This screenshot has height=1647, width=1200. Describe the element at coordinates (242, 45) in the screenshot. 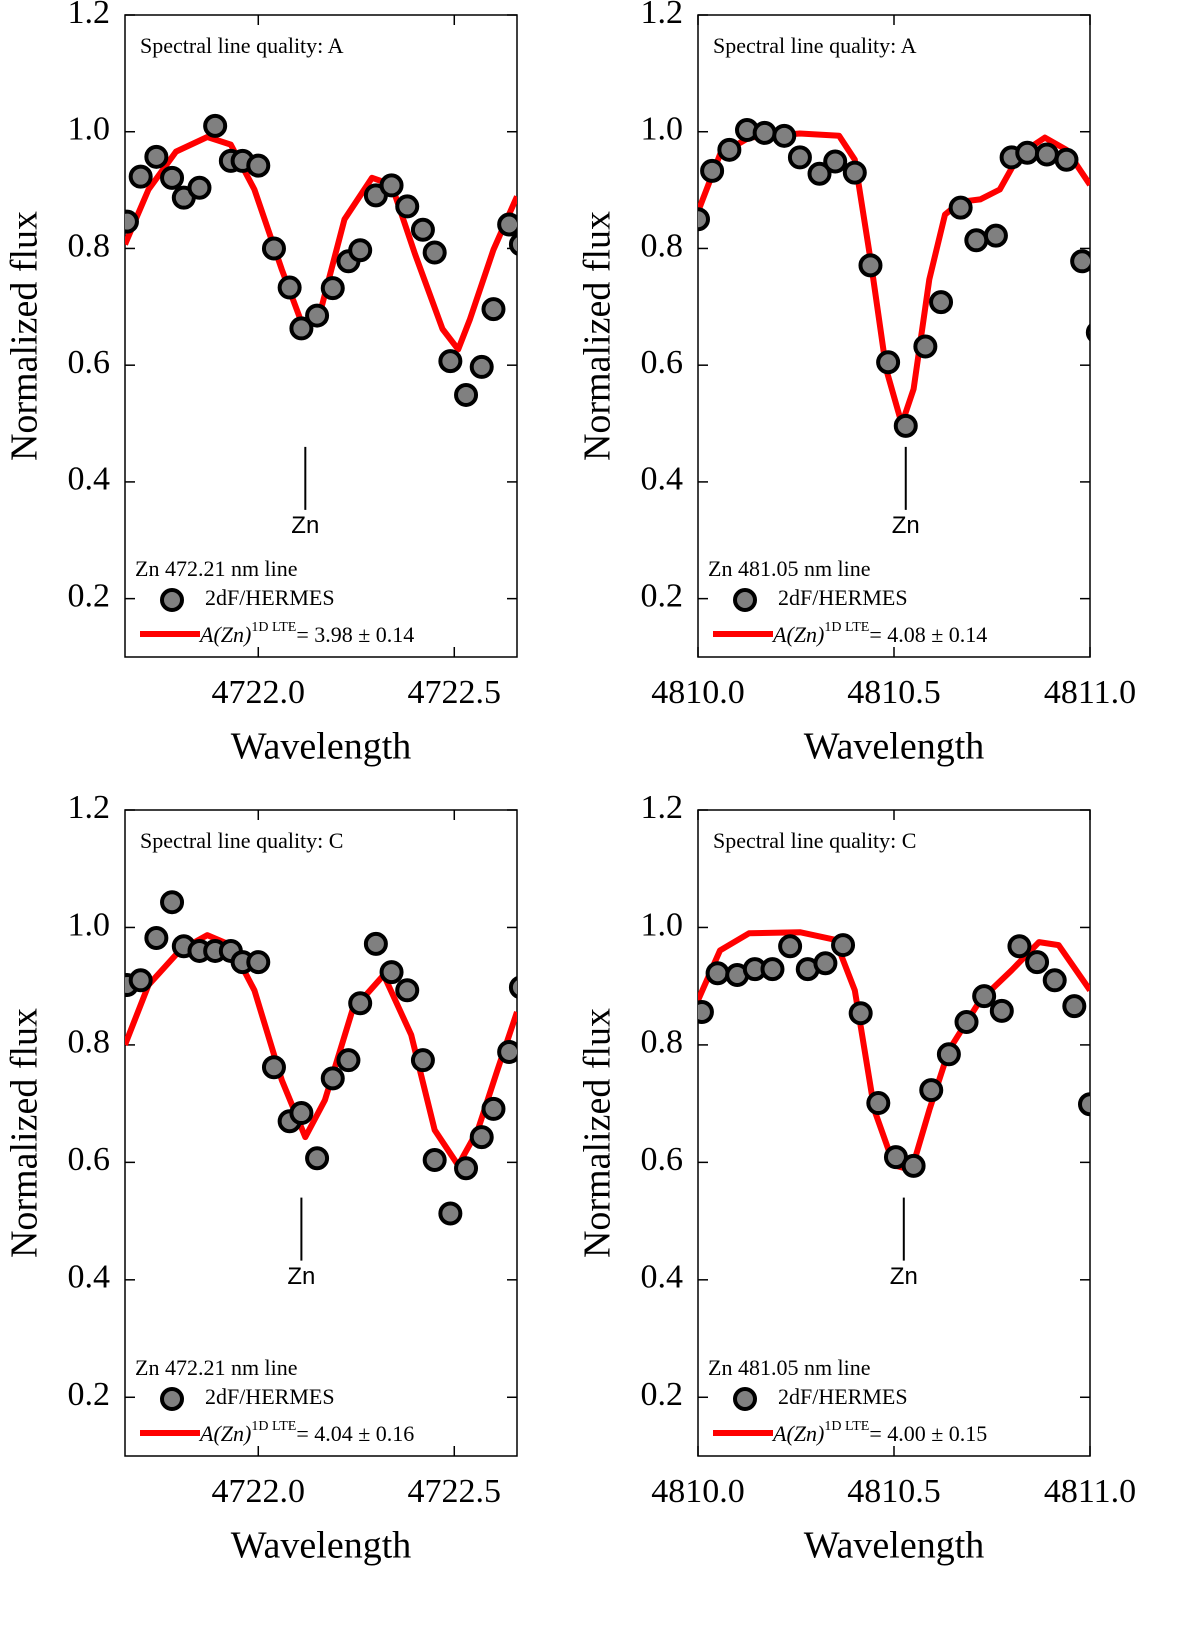

I see `quality-label: Spectral line quality: A` at that location.